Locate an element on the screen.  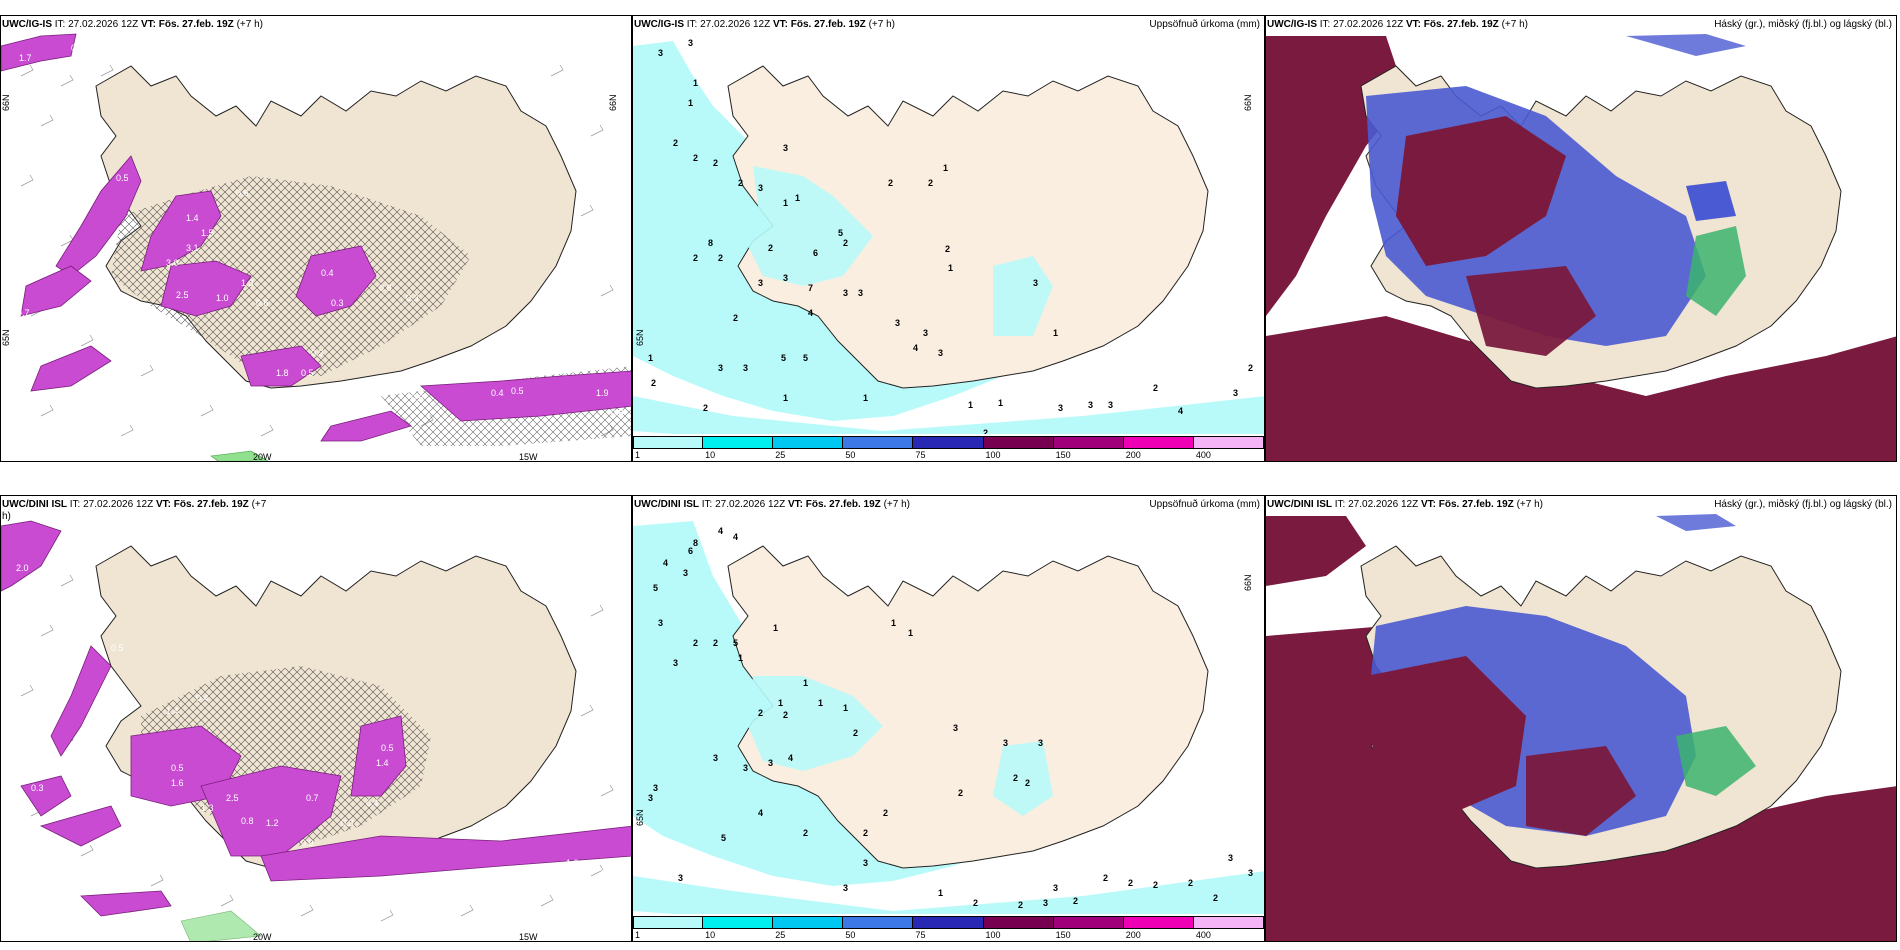
svg-text: 1.7 is located at coordinates (607, 868).